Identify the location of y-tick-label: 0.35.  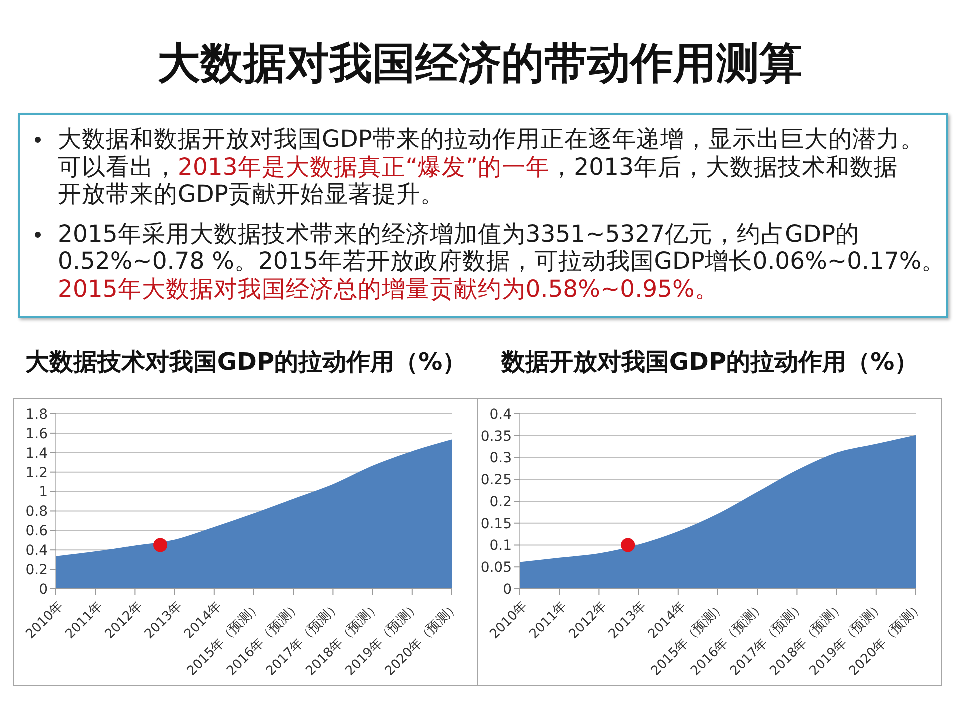
(496, 436).